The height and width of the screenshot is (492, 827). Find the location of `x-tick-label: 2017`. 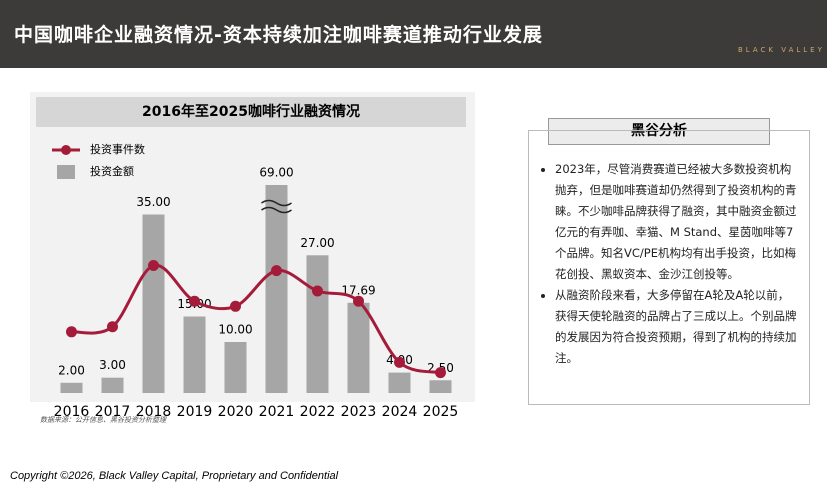

x-tick-label: 2017 is located at coordinates (113, 412).